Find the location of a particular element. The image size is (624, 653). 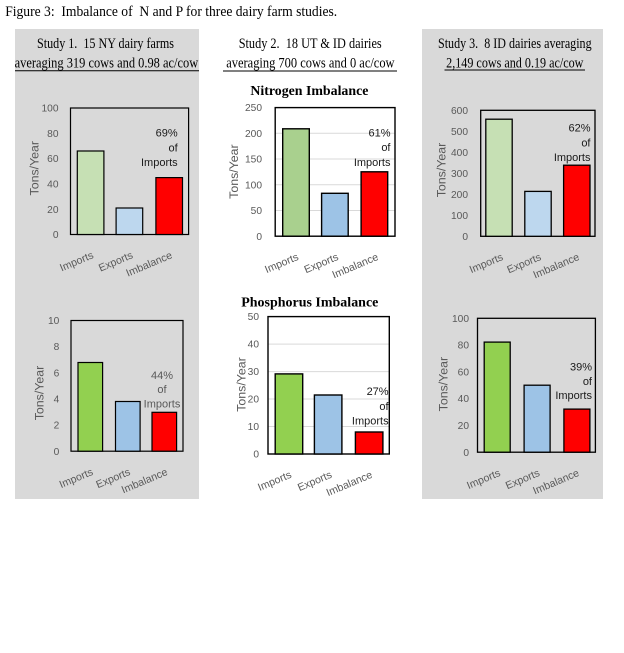

svg-text: 6 is located at coordinates (57, 373).